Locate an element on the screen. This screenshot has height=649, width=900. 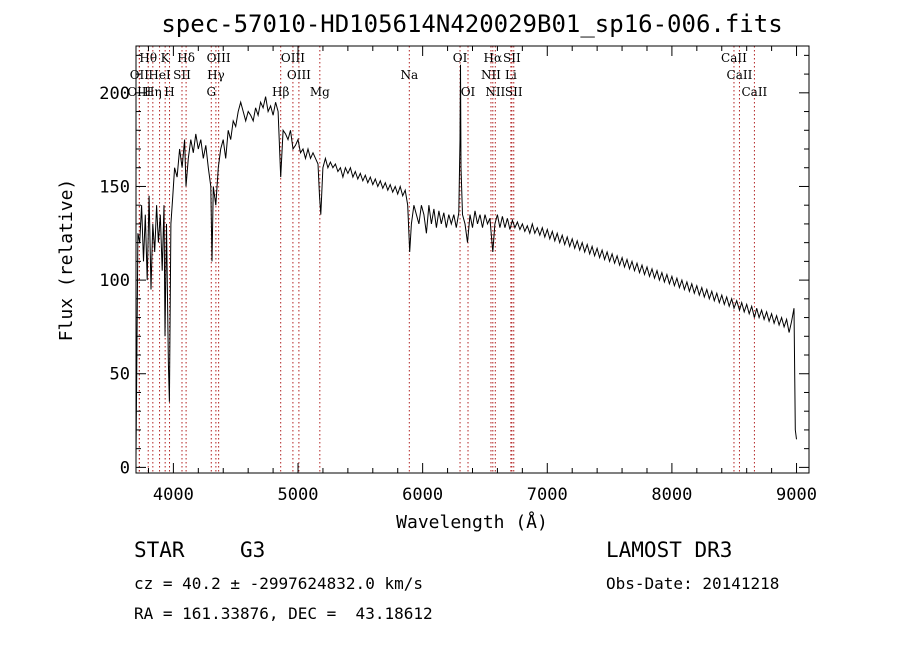
x-tick-label: 7000 is located at coordinates (547, 495).